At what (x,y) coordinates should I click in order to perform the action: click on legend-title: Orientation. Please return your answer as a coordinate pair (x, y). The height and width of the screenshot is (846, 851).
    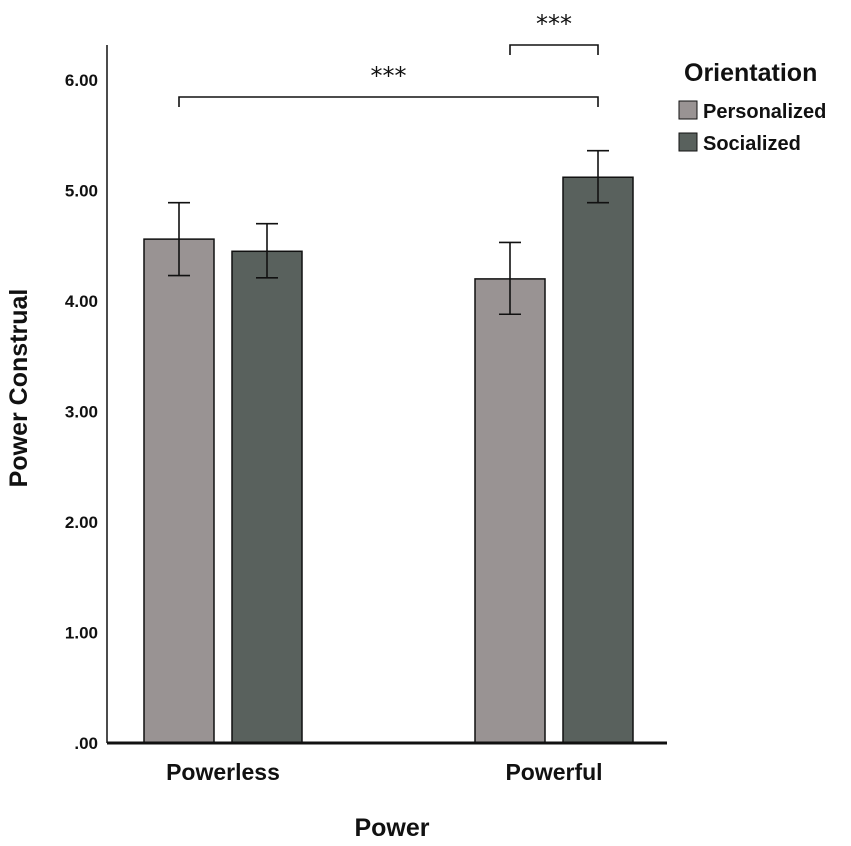
    Looking at the image, I should click on (750, 73).